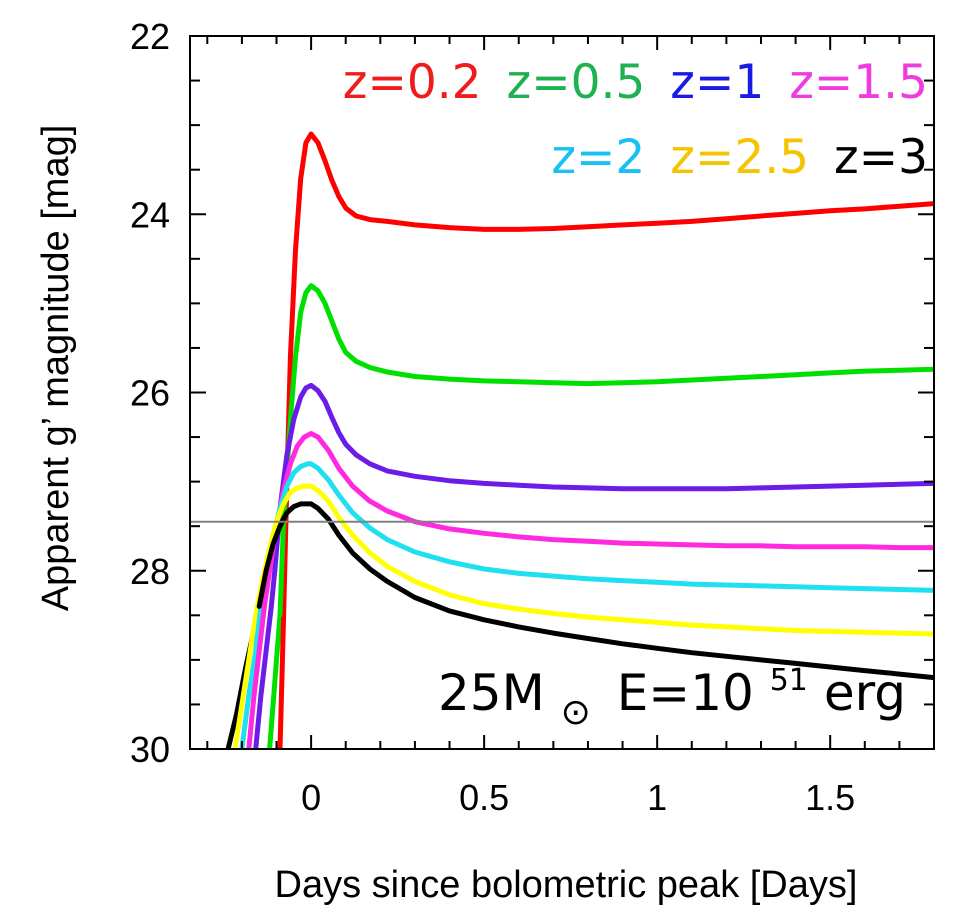  I want to click on legend: z=0.2 z=0.5 z=1 z=1.5 z=2 z=2.5 z=3, so click(635, 120).